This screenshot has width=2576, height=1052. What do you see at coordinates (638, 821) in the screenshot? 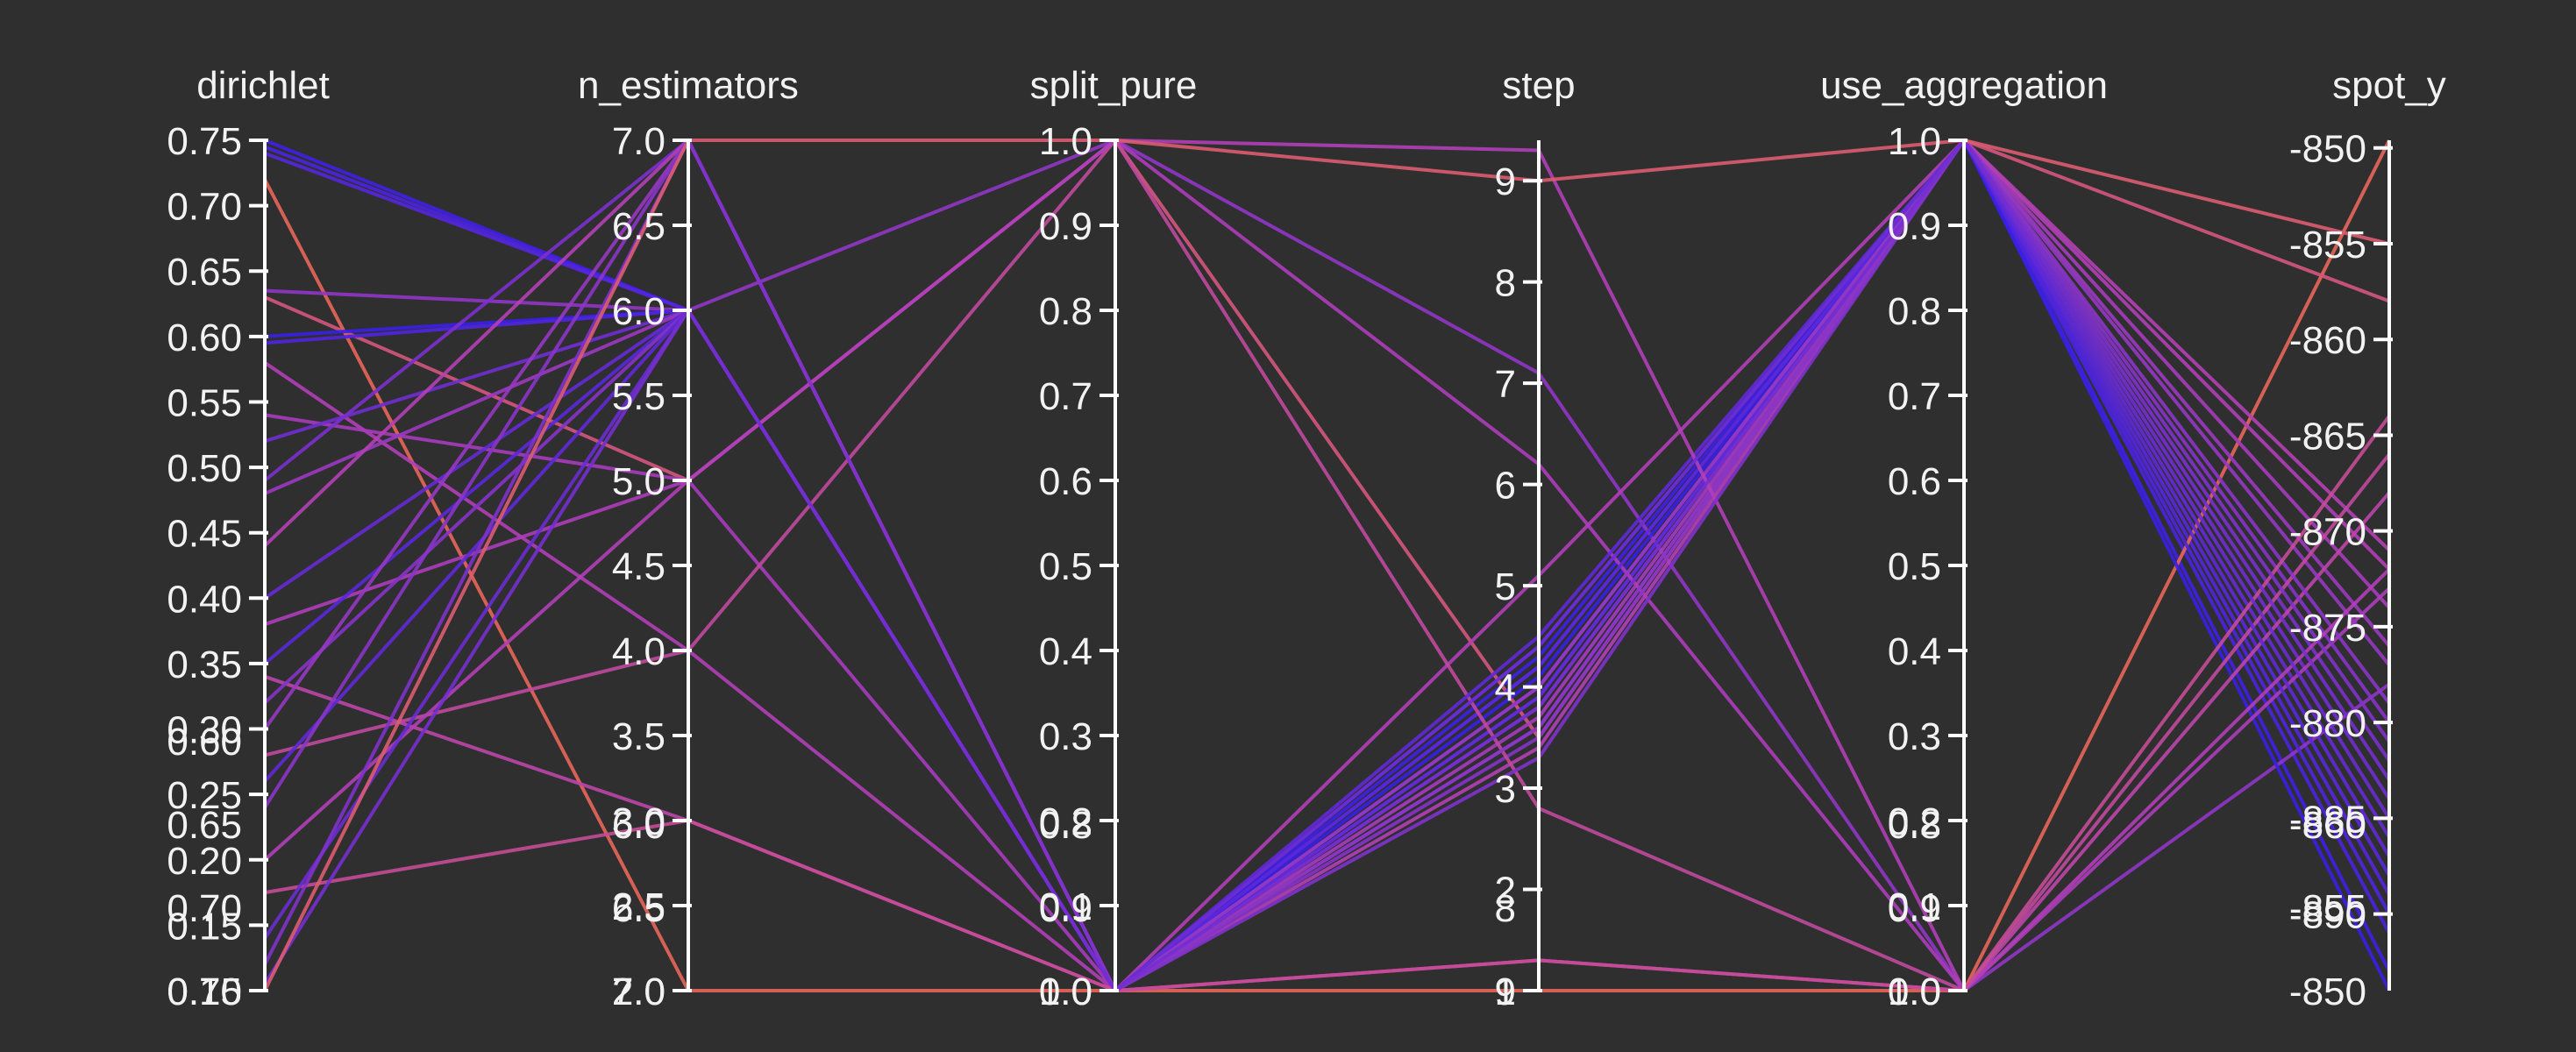
I see `tick-label: 3.0` at bounding box center [638, 821].